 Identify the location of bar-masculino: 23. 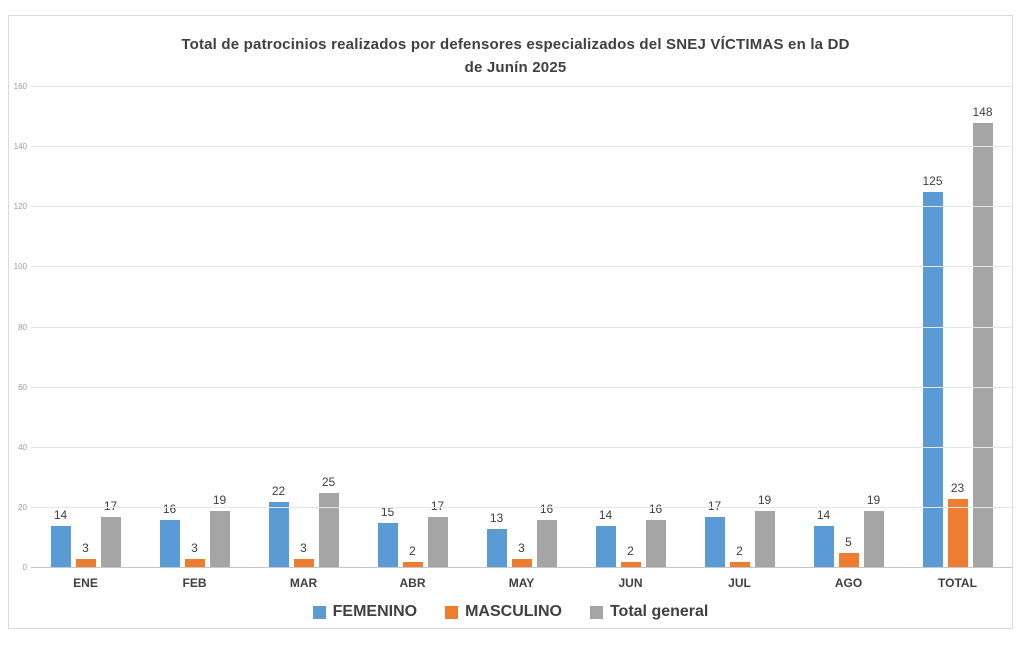
(957, 525).